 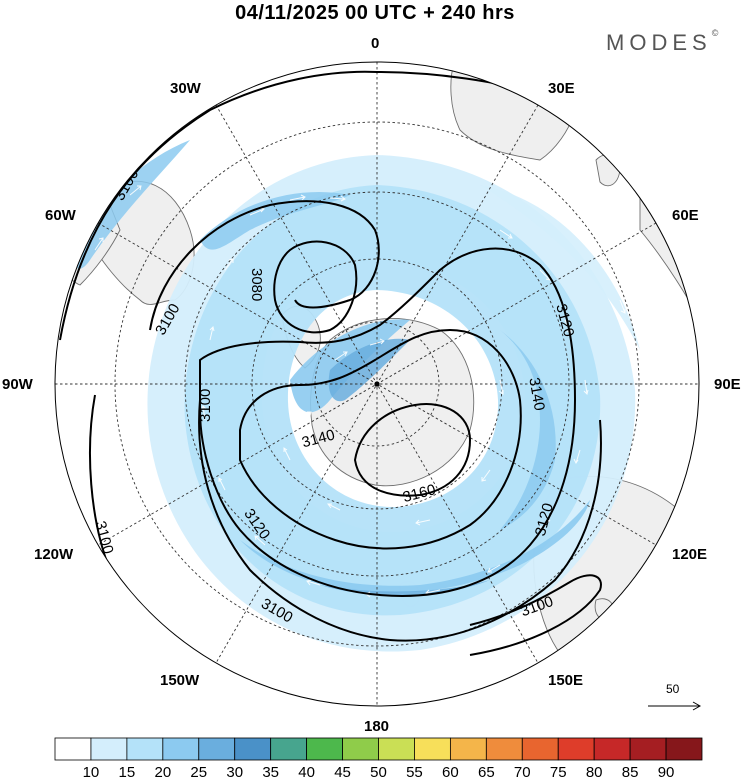 I want to click on lon-label-120e: 120E, so click(x=690, y=554).